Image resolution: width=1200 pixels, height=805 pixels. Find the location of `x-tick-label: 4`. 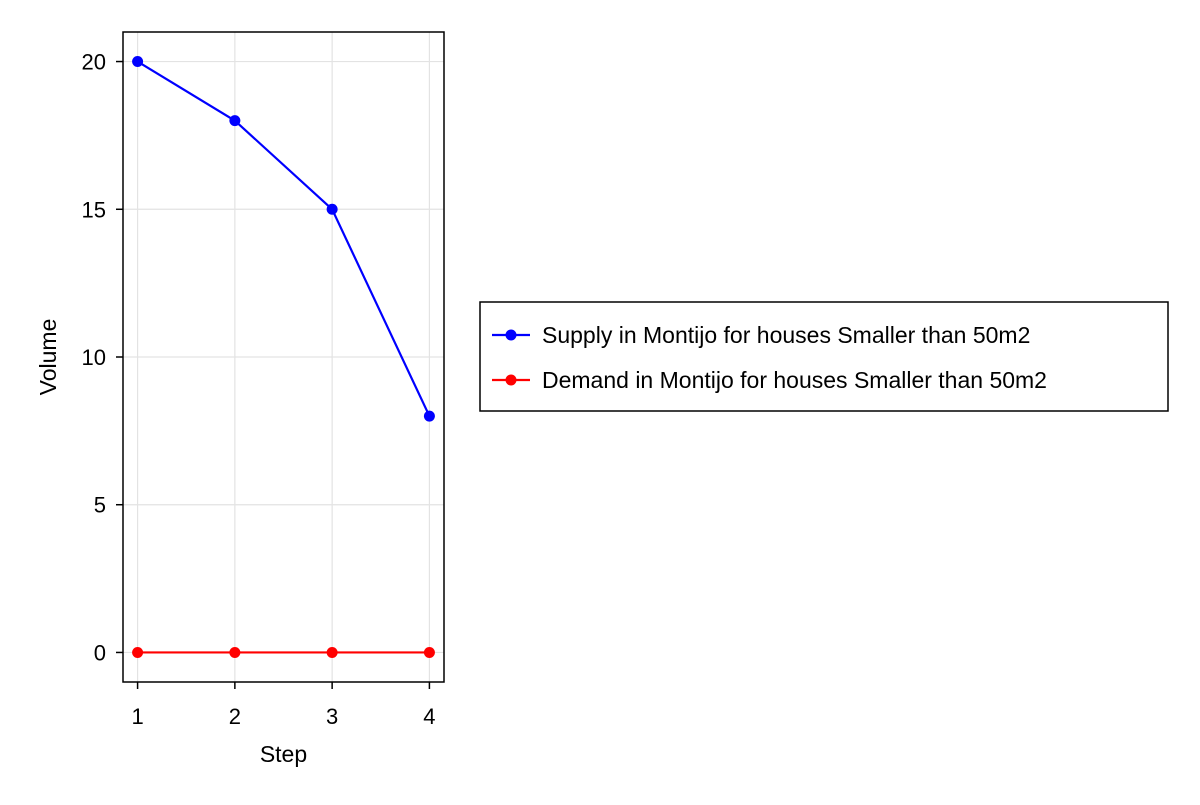

x-tick-label: 4 is located at coordinates (429, 716).